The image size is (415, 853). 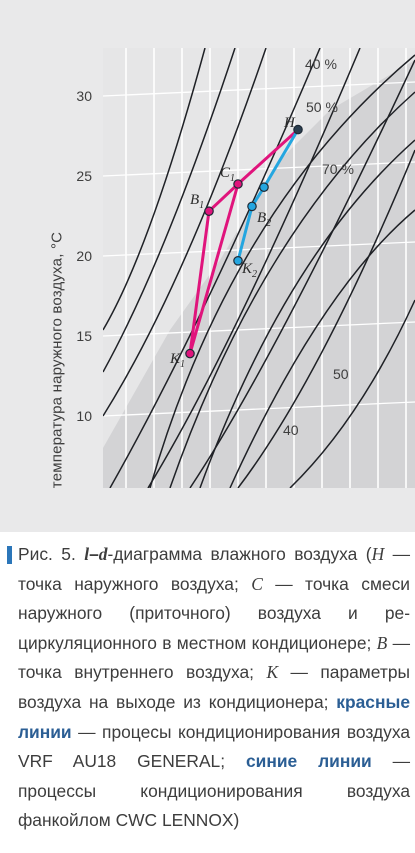 I want to click on rh-label-70: 70 %, so click(x=338, y=169).